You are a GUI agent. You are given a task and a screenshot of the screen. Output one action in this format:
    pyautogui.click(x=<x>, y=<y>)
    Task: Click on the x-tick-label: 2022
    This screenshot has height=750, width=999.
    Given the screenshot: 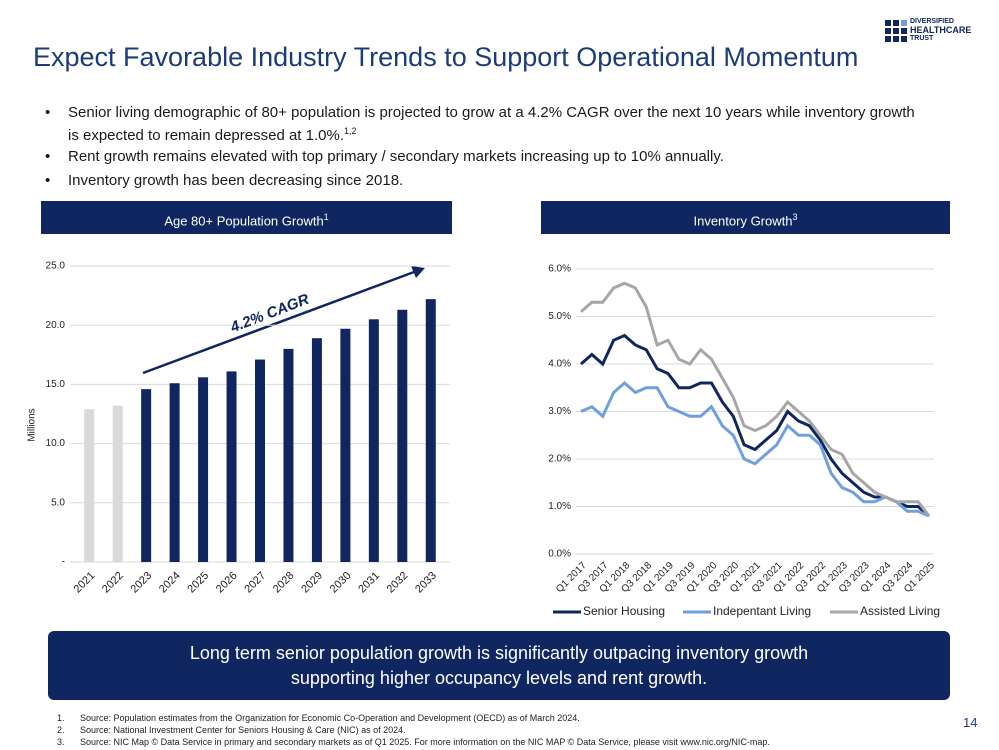 What is the action you would take?
    pyautogui.click(x=113, y=583)
    